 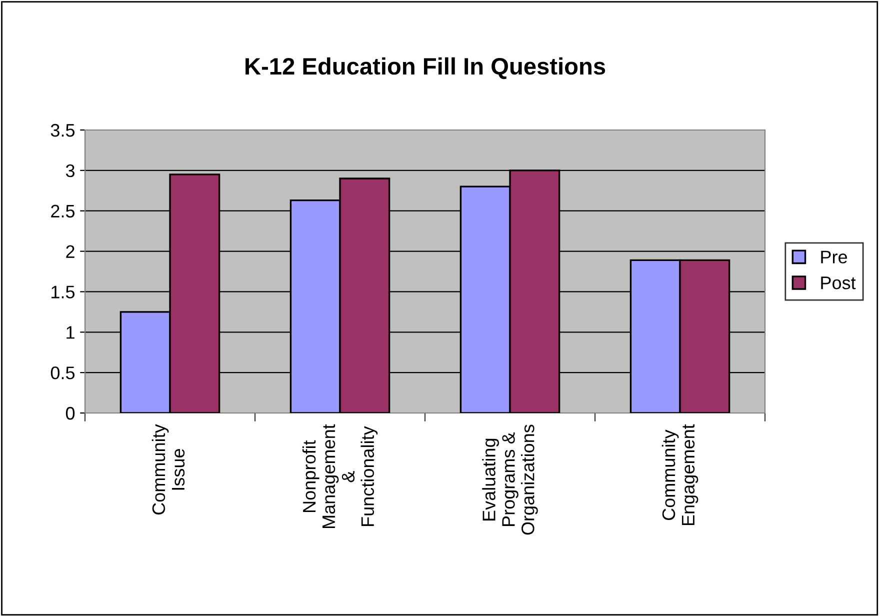 I want to click on legend-label: Pre, so click(x=834, y=257).